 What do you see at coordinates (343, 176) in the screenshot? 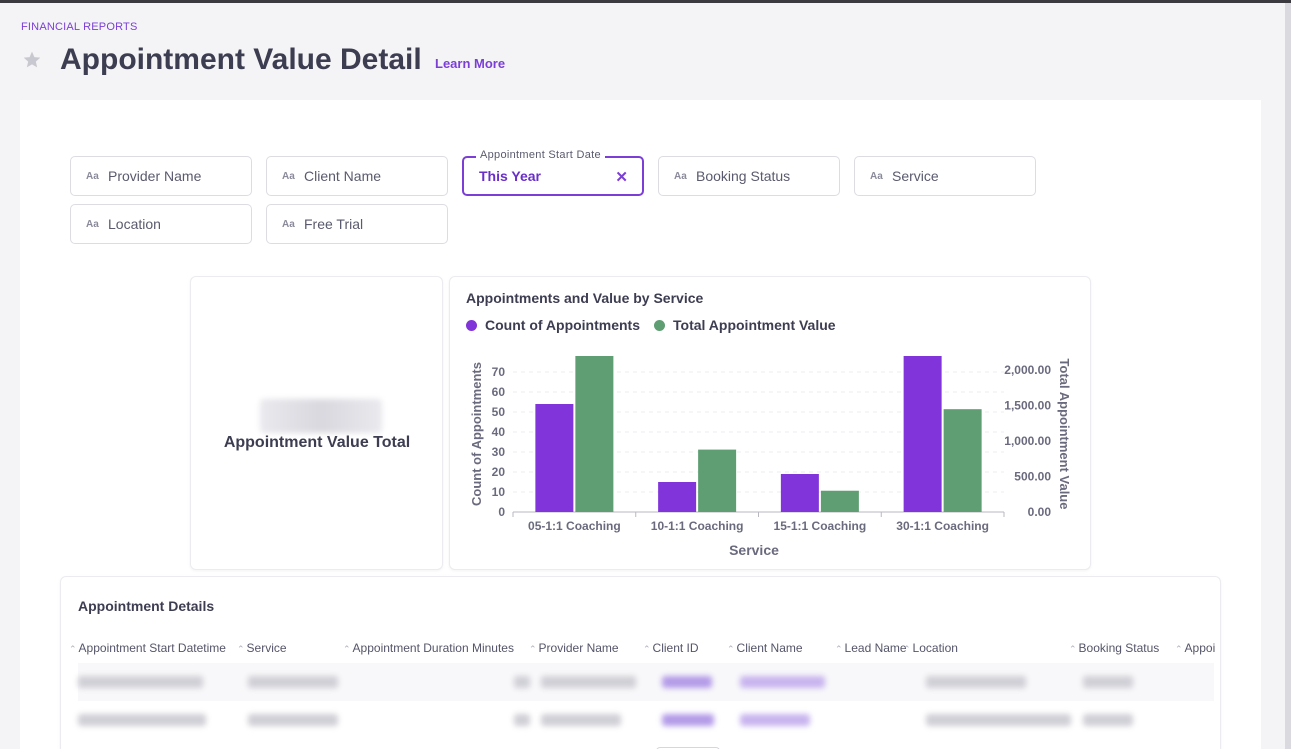
I see `filter-label: Client Name` at bounding box center [343, 176].